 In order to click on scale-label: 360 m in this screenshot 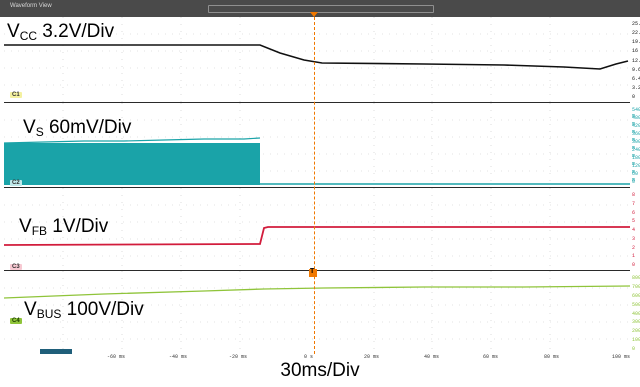, I will do `click(636, 137)`.